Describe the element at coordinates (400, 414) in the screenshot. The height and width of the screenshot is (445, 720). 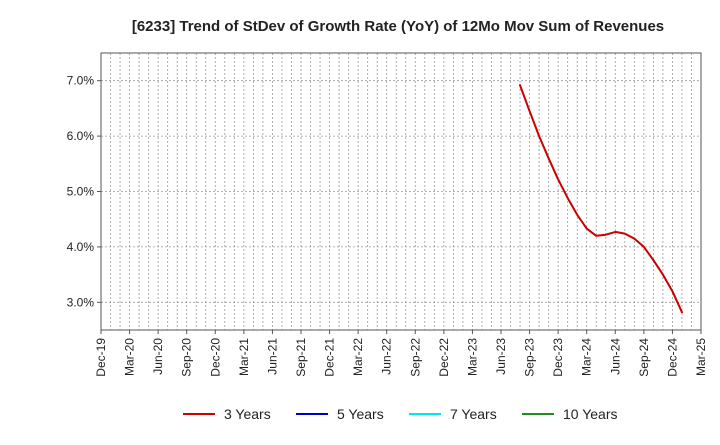
I see `legend: 3 Years 5 Years 7 Years 10 Years` at that location.